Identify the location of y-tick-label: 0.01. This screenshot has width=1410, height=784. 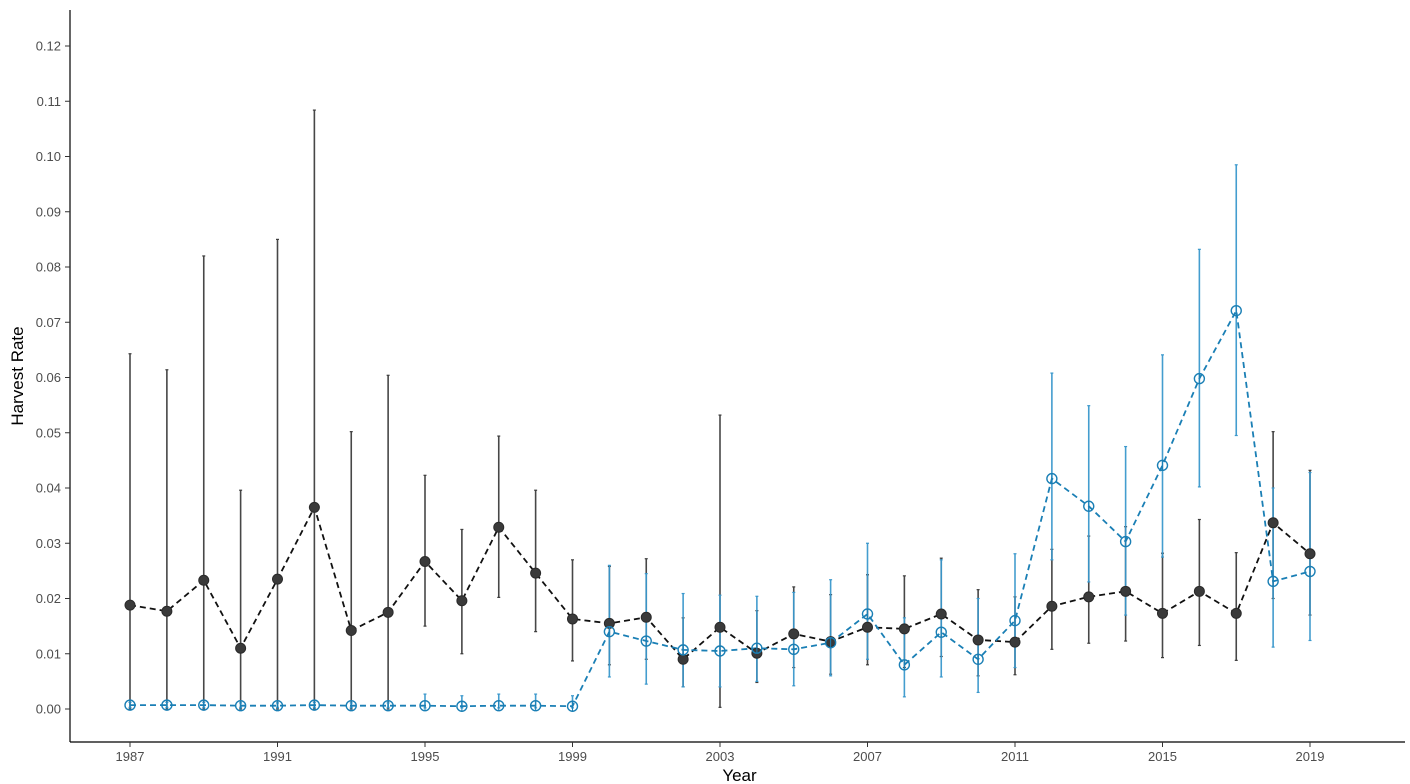
(48, 653).